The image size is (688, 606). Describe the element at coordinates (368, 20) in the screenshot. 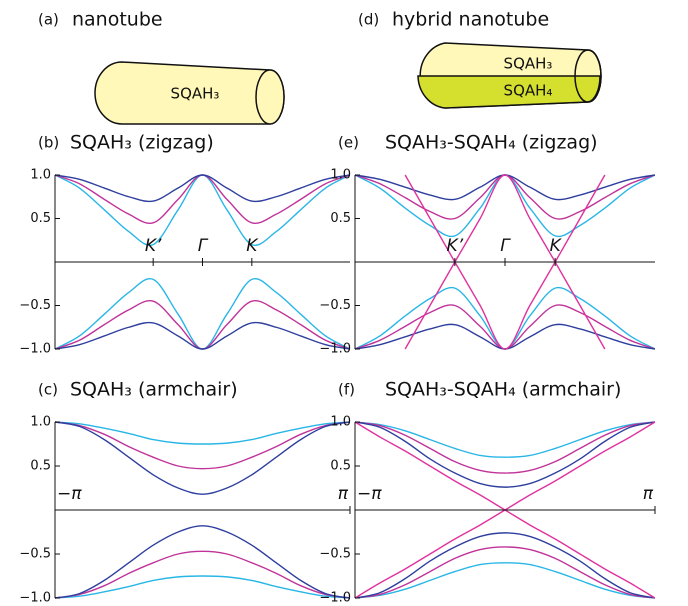

I see `panel-label: (d)` at that location.